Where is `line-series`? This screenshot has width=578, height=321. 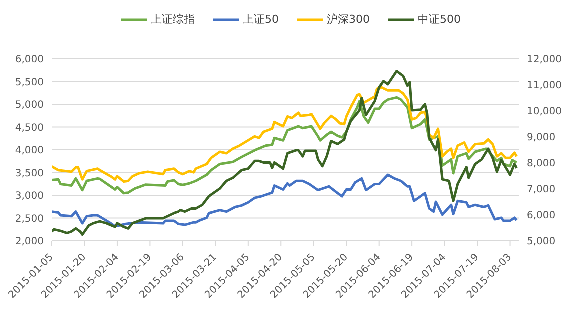 line-series is located at coordinates (285, 201).